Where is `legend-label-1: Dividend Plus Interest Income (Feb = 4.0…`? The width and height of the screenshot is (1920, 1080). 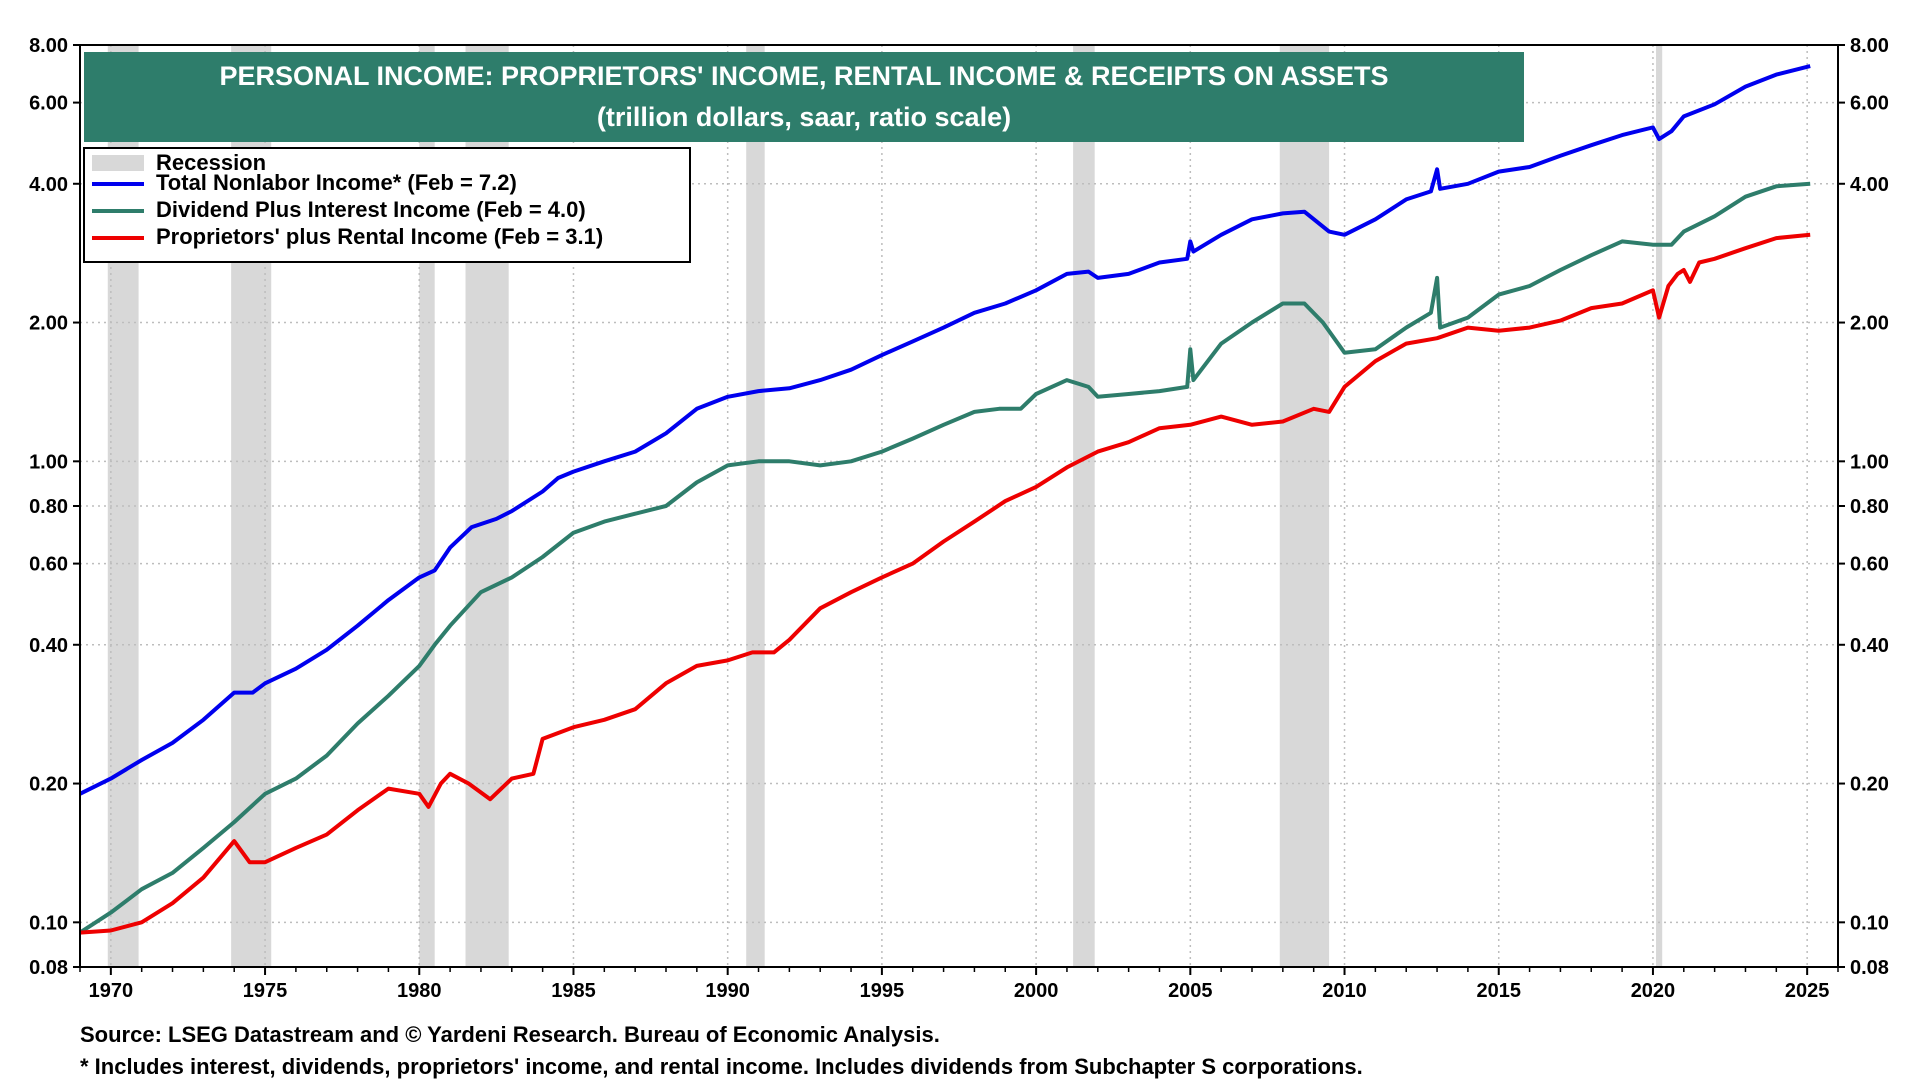 legend-label-1: Dividend Plus Interest Income (Feb = 4.0… is located at coordinates (371, 209).